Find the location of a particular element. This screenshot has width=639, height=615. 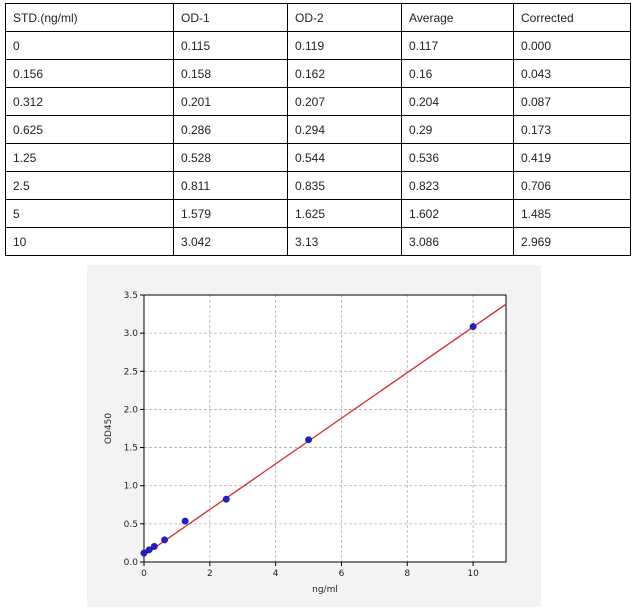

column-header: OD-1 is located at coordinates (230, 17).